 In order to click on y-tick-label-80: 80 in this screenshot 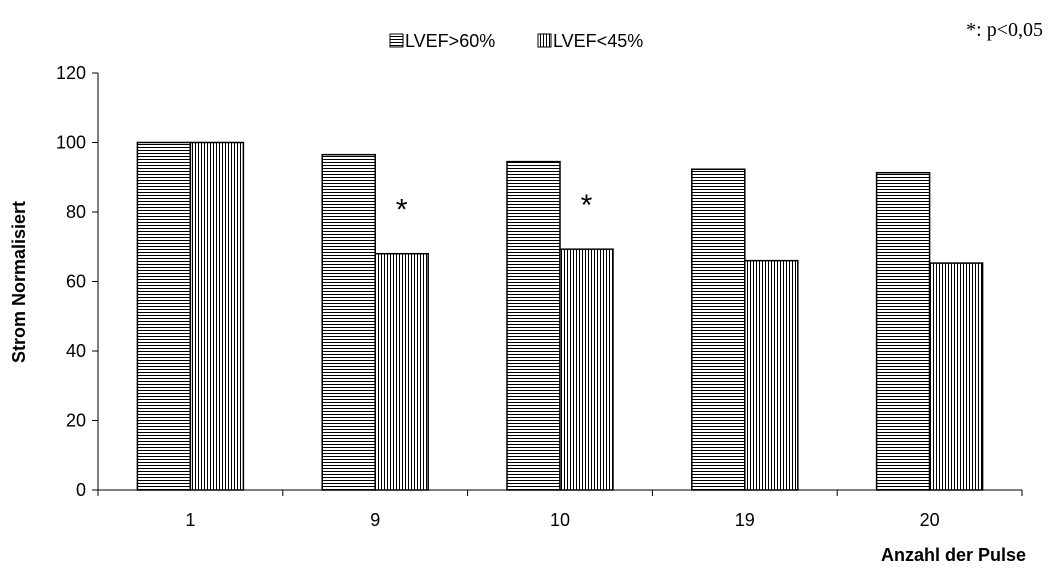, I will do `click(76, 212)`.